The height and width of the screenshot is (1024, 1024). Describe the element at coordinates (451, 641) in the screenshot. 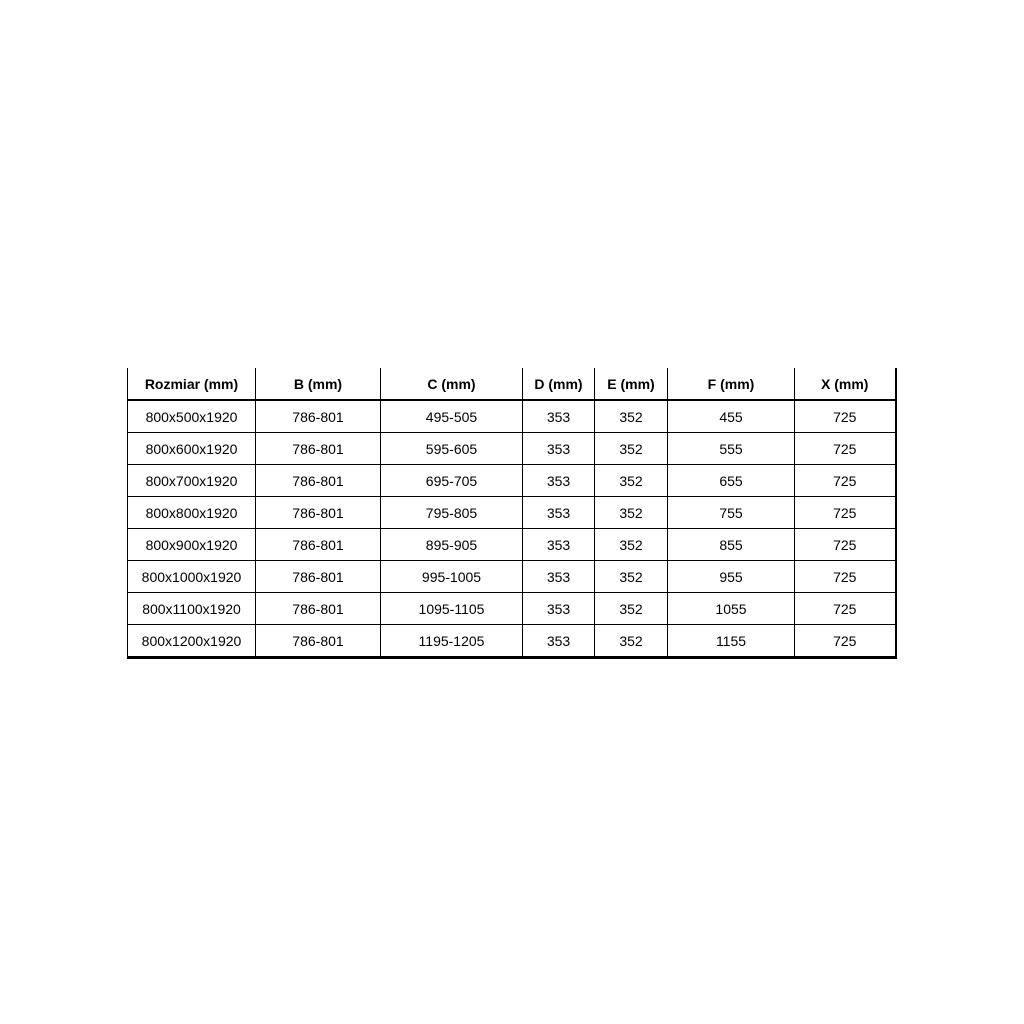

I see `table-cell: 1195-1205` at that location.